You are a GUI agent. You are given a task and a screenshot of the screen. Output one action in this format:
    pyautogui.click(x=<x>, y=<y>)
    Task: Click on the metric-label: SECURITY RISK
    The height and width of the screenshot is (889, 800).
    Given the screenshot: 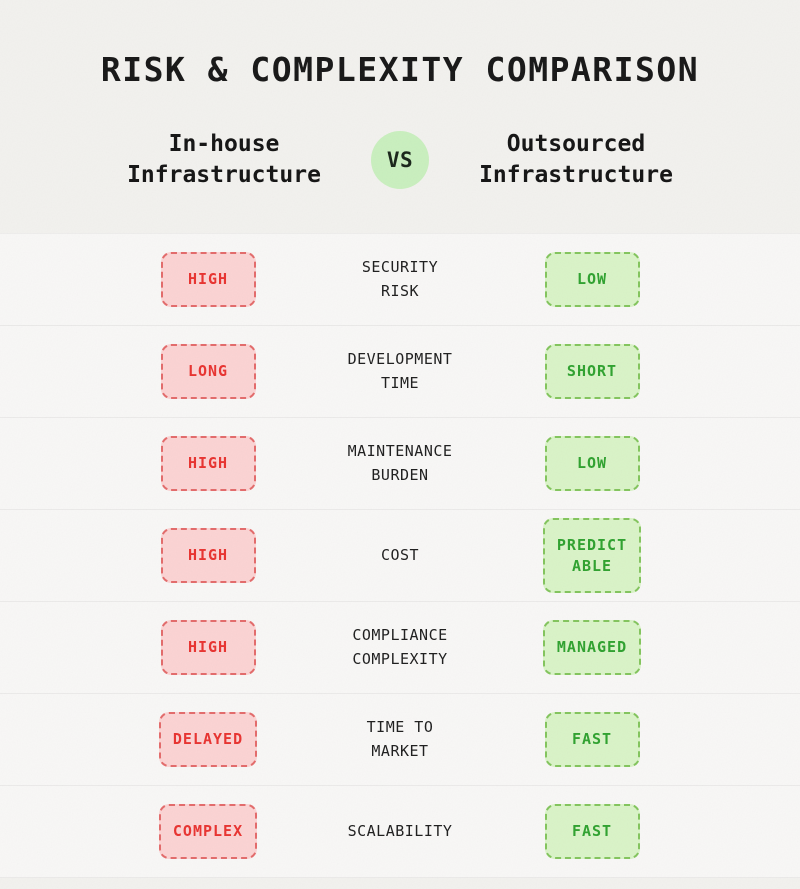 What is the action you would take?
    pyautogui.click(x=400, y=279)
    